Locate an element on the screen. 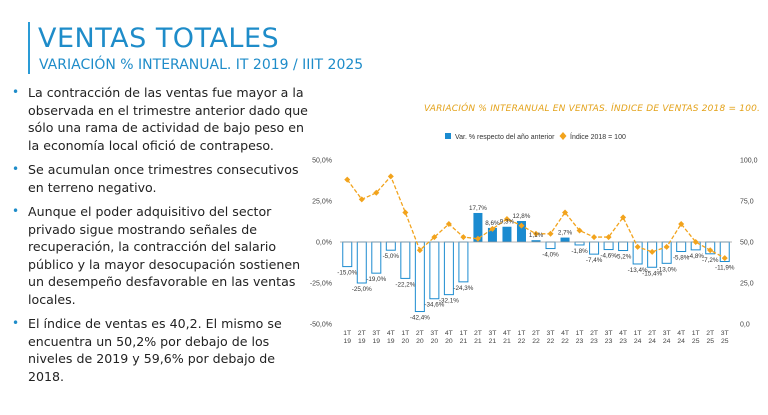 The width and height of the screenshot is (768, 415). y-right-tick-label: 50,0 is located at coordinates (747, 243).